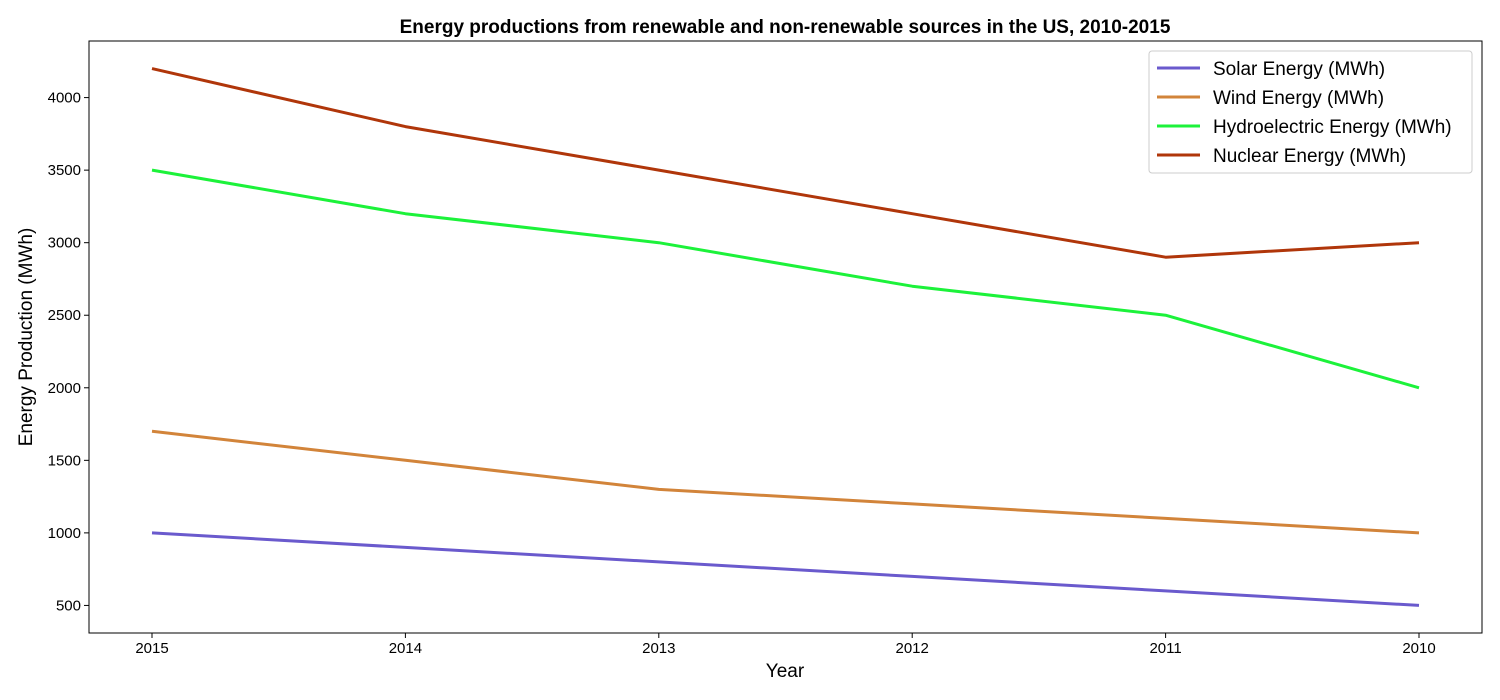  I want to click on y-axis-label: Energy Production (MWh), so click(26, 337).